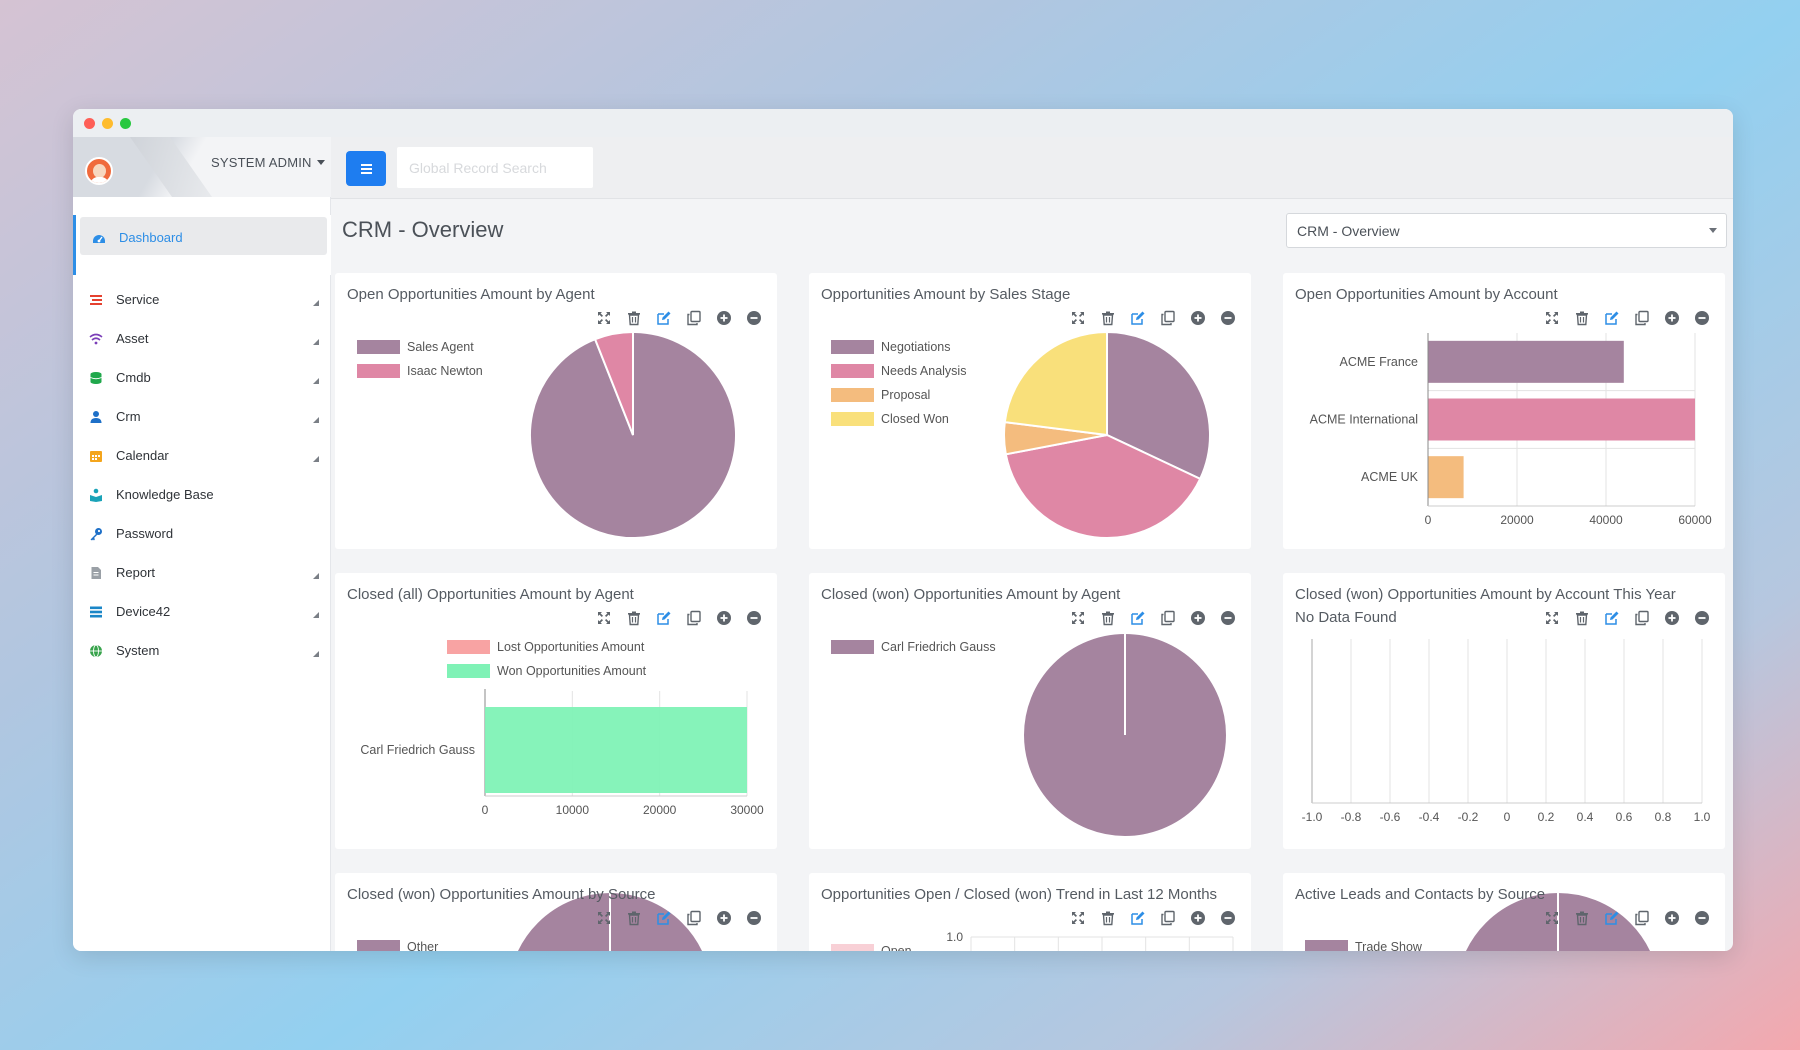 The image size is (1800, 1050). Describe the element at coordinates (366, 168) in the screenshot. I see `menu-toggle-button` at that location.